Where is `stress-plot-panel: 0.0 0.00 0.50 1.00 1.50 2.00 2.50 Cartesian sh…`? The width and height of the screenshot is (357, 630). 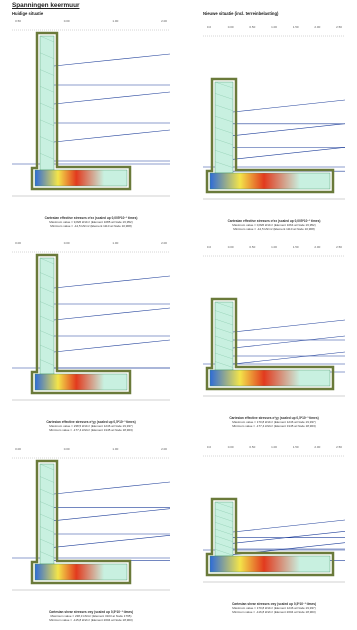 stress-plot-panel: 0.0 0.00 0.50 1.00 1.50 2.00 2.50 Cartesian sh… is located at coordinates (274, 532).